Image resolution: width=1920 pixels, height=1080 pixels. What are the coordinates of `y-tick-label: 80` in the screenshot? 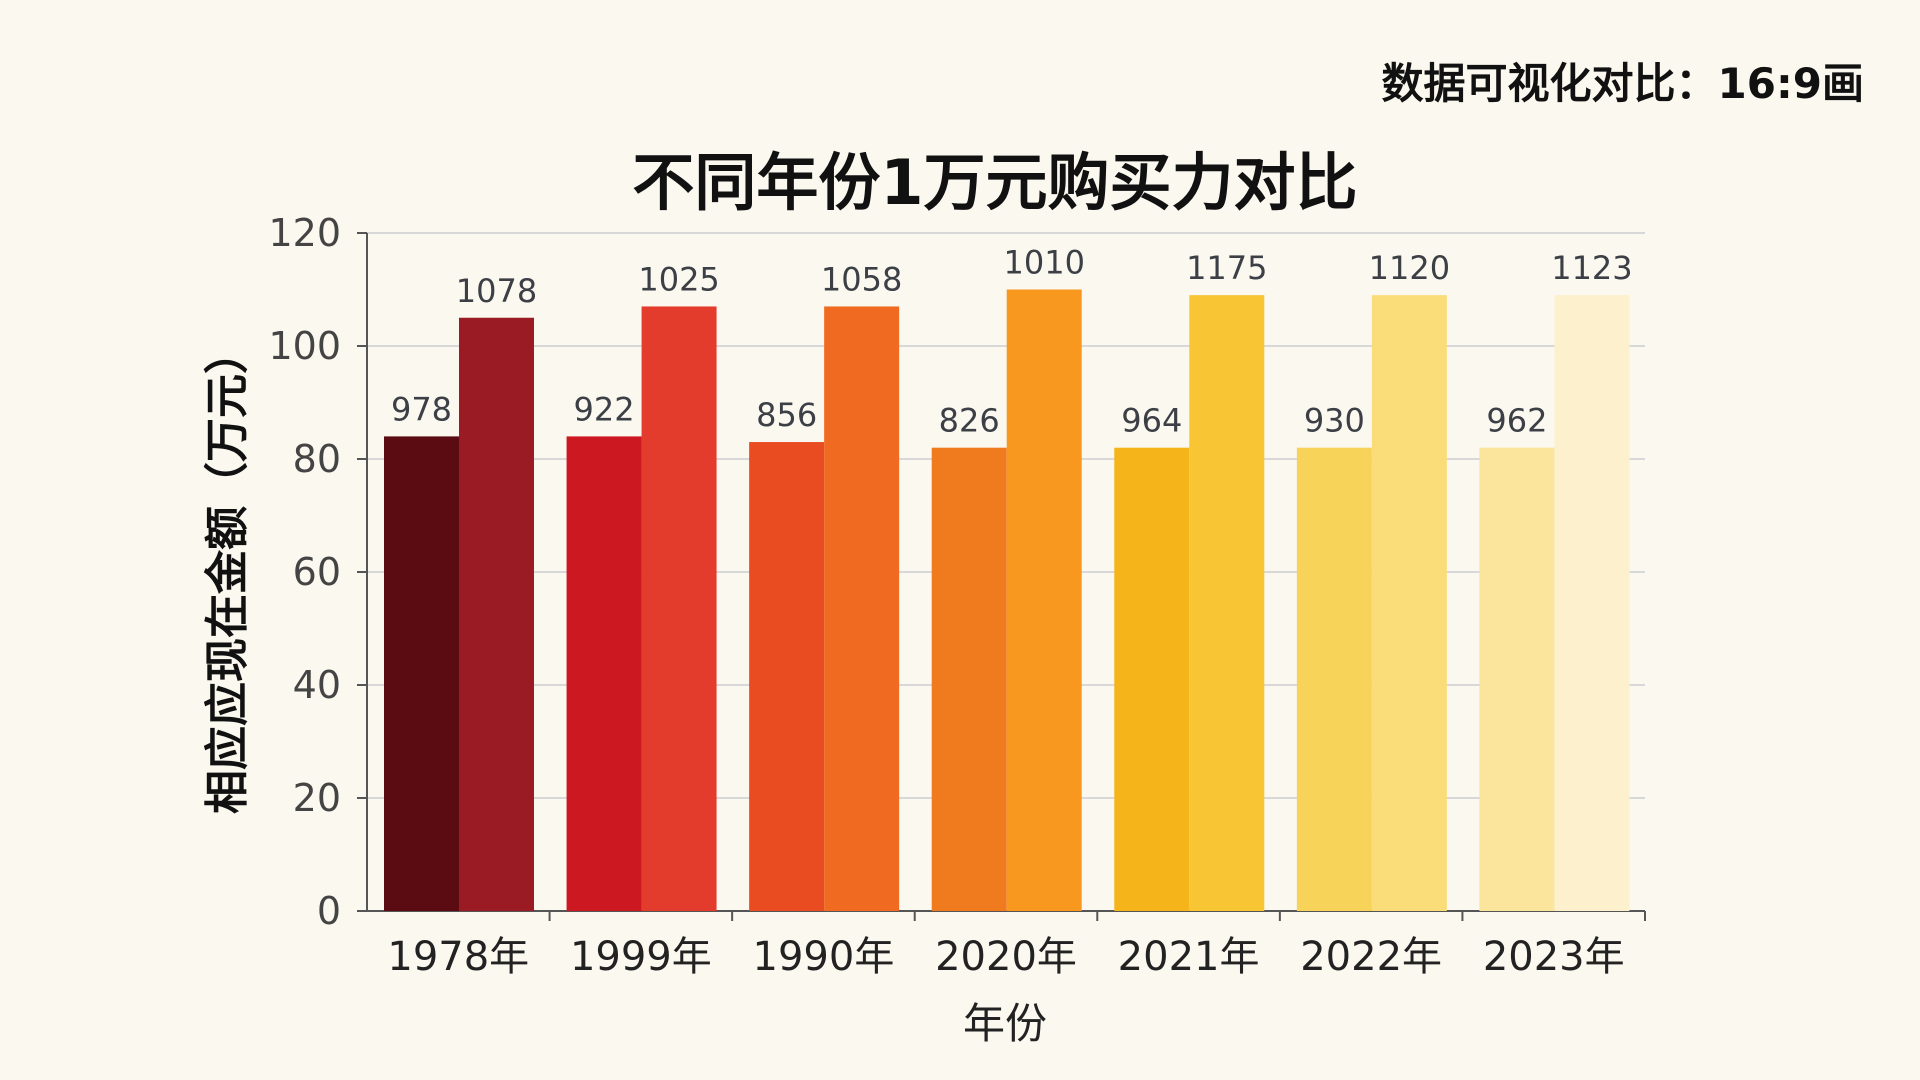 It's located at (317, 459).